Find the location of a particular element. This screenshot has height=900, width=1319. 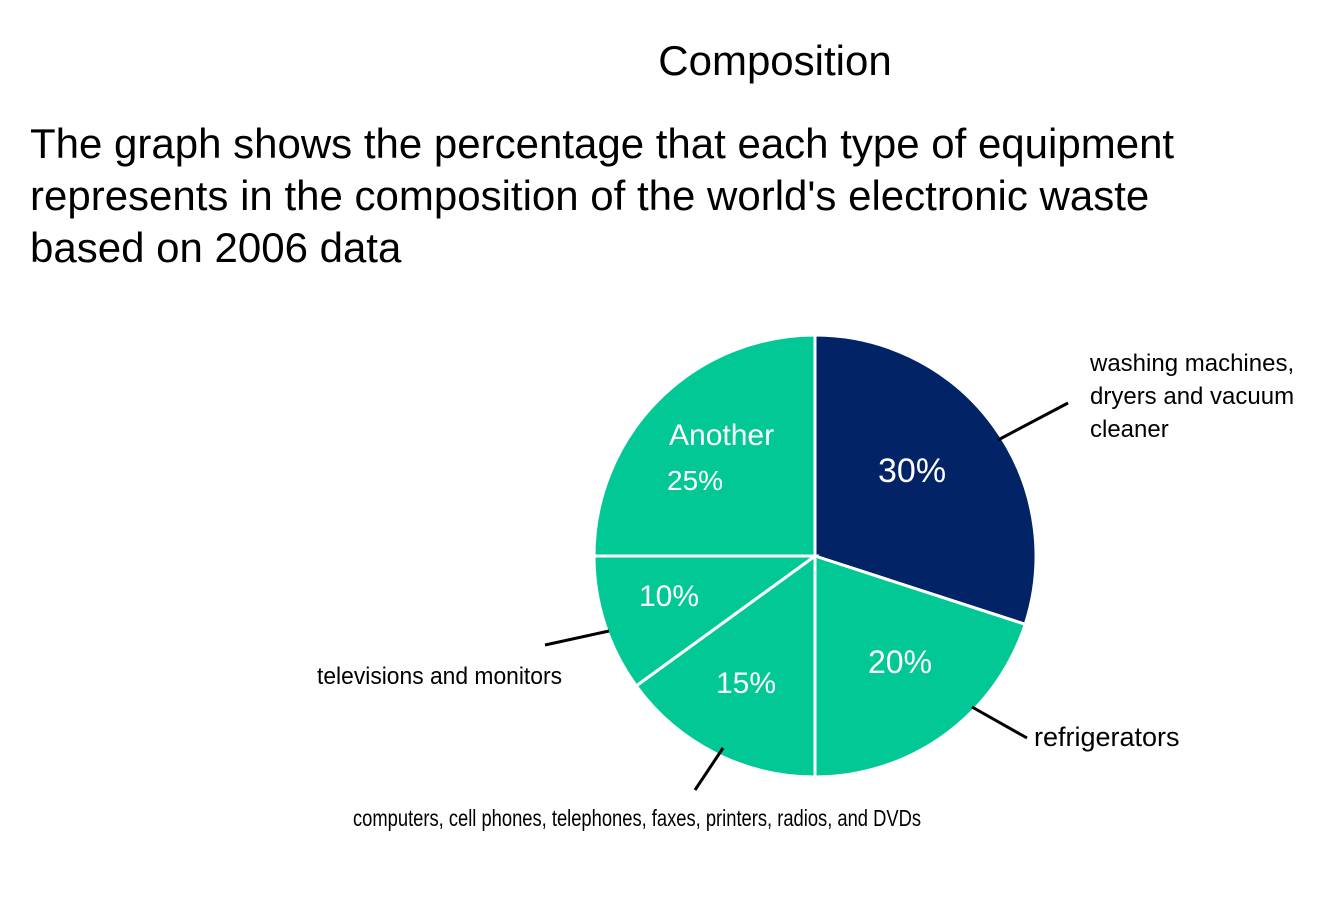

pie-slice-washing-machines is located at coordinates (925, 480).